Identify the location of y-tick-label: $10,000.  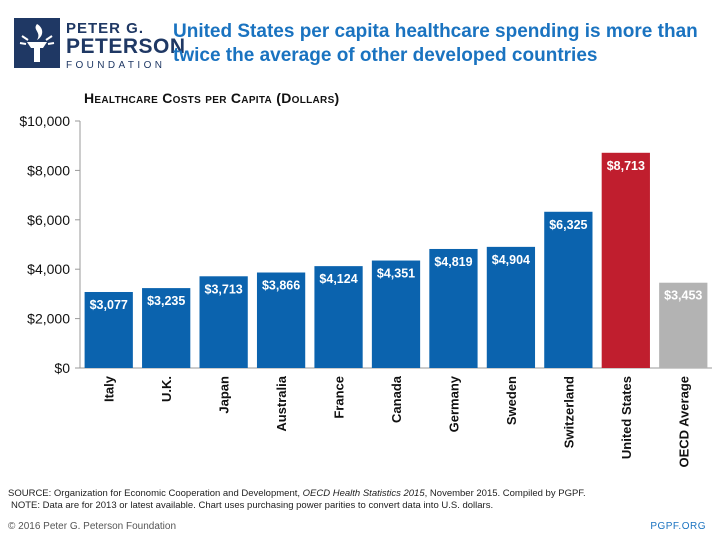
(44, 121).